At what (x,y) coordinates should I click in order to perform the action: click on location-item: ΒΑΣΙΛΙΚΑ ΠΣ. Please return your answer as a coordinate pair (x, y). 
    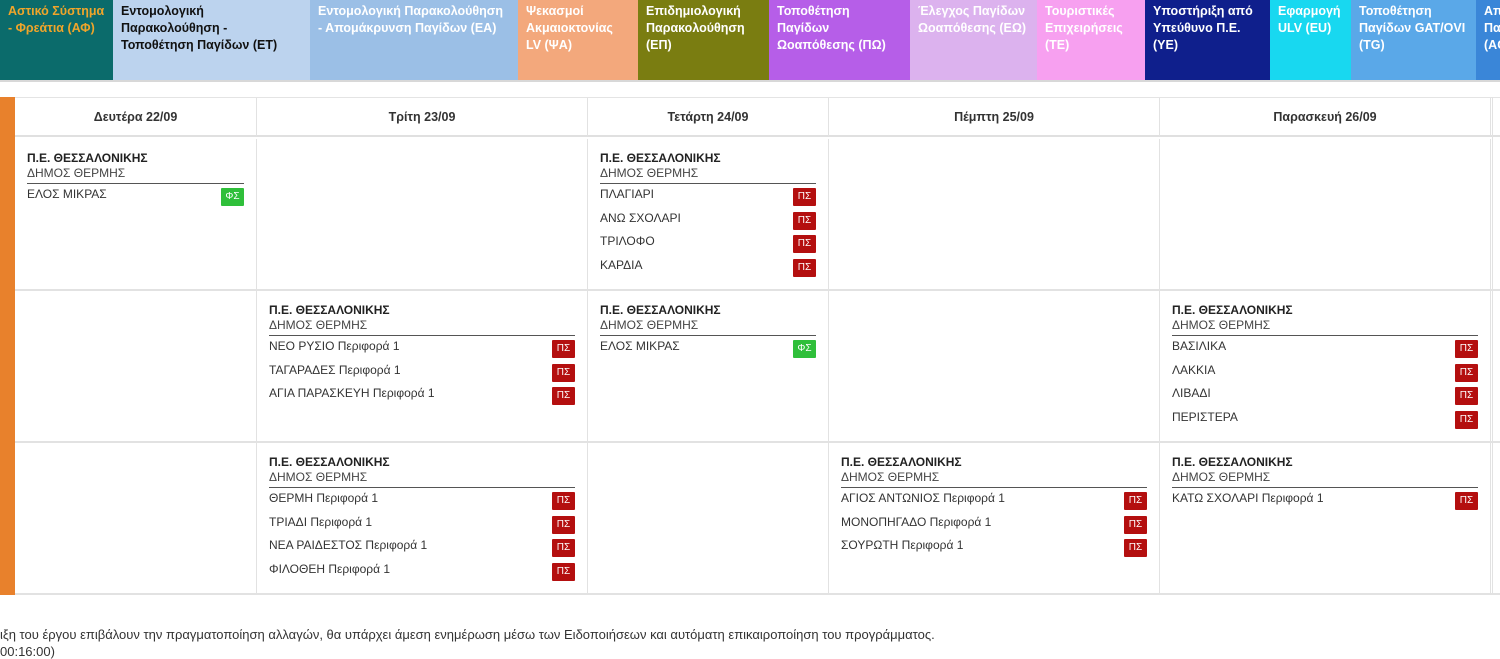
    Looking at the image, I should click on (1325, 348).